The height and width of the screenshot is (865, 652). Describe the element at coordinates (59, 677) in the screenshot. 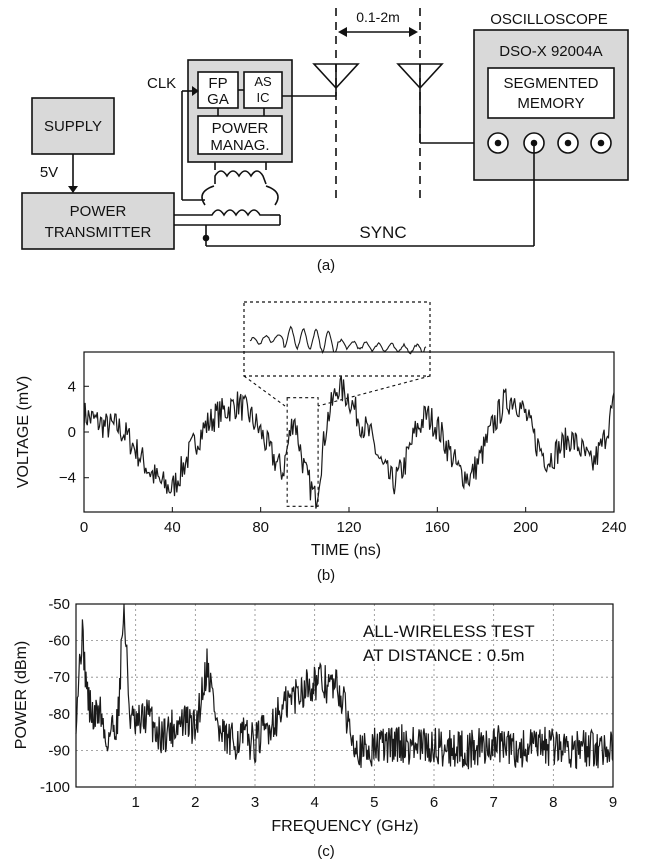

I see `y-tick-label: -70` at that location.